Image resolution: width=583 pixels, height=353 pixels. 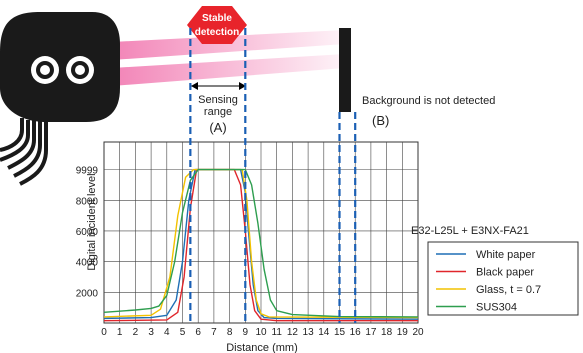 What do you see at coordinates (151, 332) in the screenshot?
I see `x-tick-label: 3` at bounding box center [151, 332].